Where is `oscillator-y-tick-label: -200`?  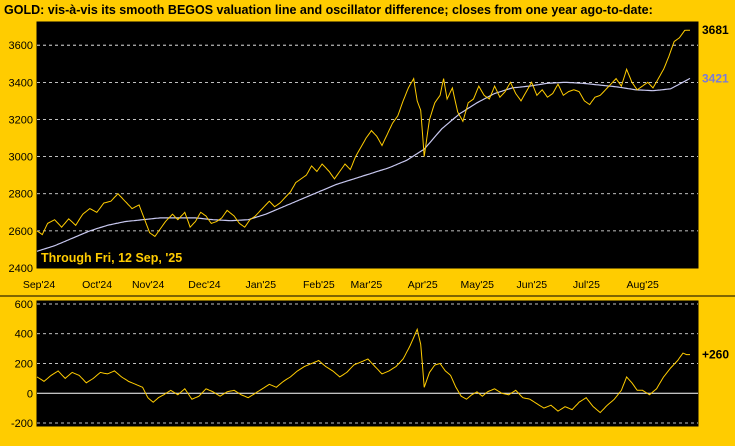
oscillator-y-tick-label: -200 is located at coordinates (22, 424).